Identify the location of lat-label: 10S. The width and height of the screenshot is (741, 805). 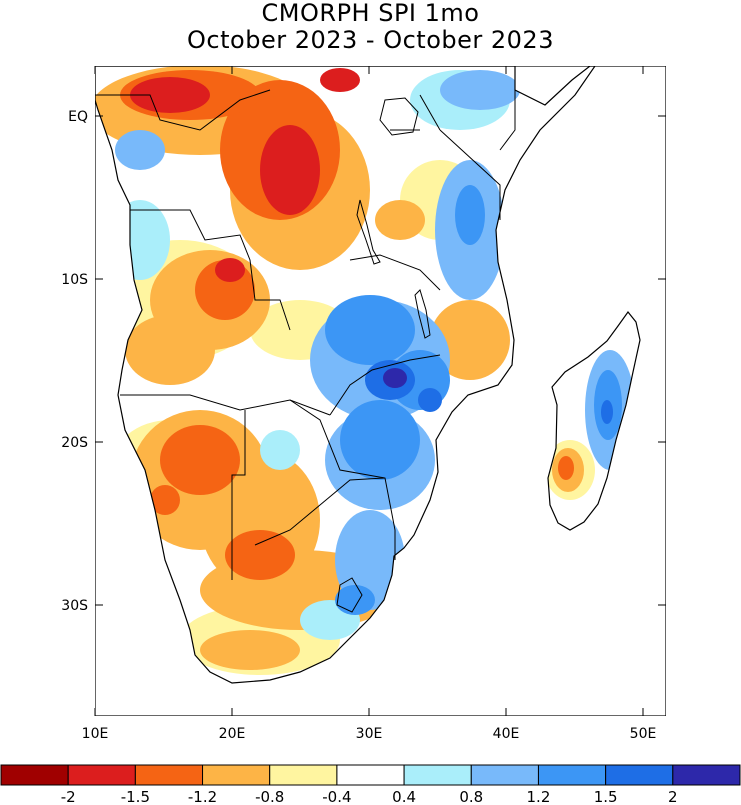
(74, 280).